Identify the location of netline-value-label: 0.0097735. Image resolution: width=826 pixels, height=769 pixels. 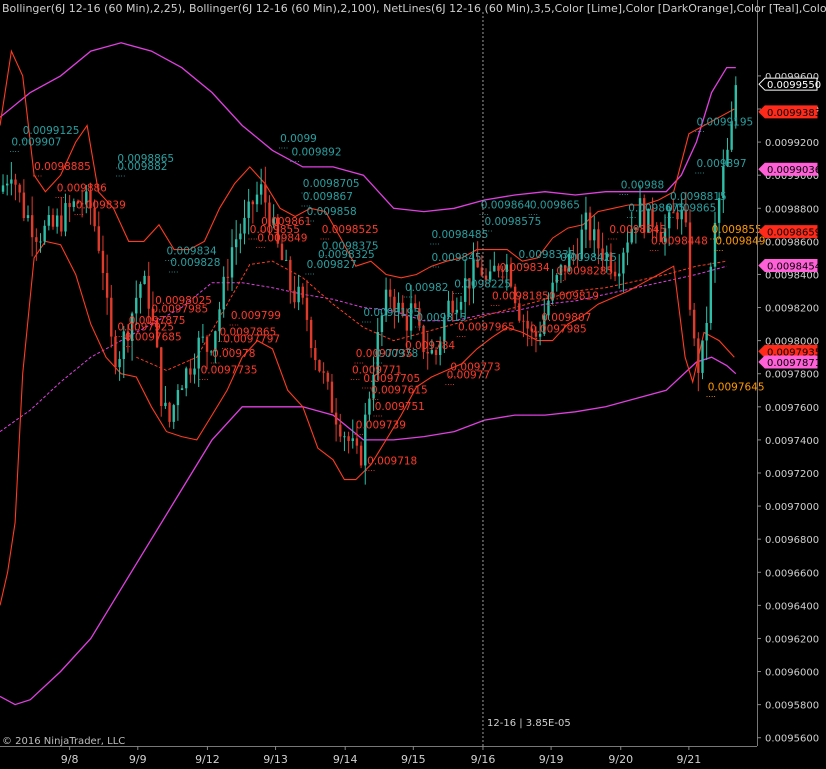
(384, 354).